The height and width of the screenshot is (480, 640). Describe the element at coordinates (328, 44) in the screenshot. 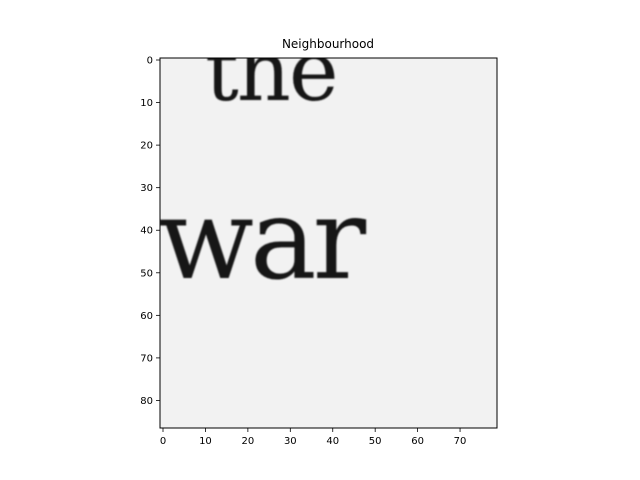

I see `plot-title: Neighbourhood` at that location.